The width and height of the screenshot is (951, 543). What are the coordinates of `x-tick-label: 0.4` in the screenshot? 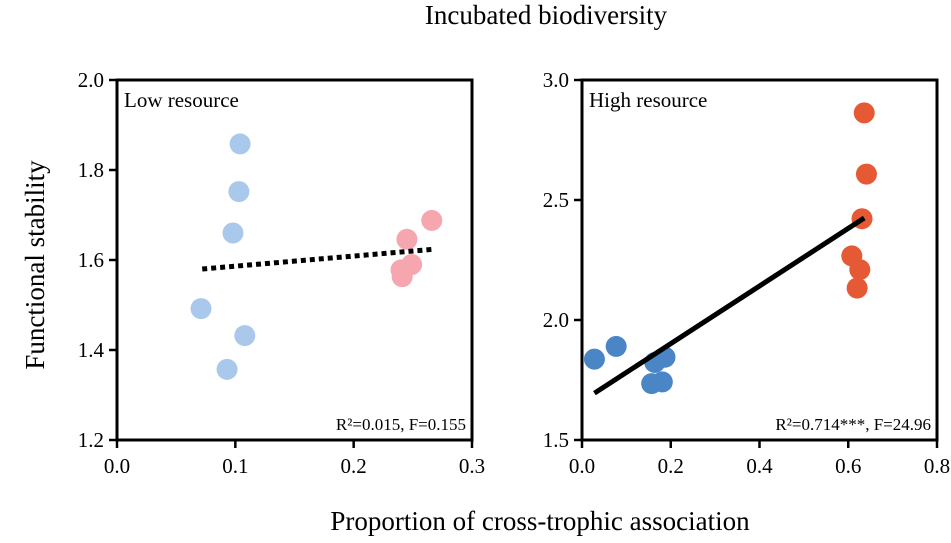 It's located at (759, 466).